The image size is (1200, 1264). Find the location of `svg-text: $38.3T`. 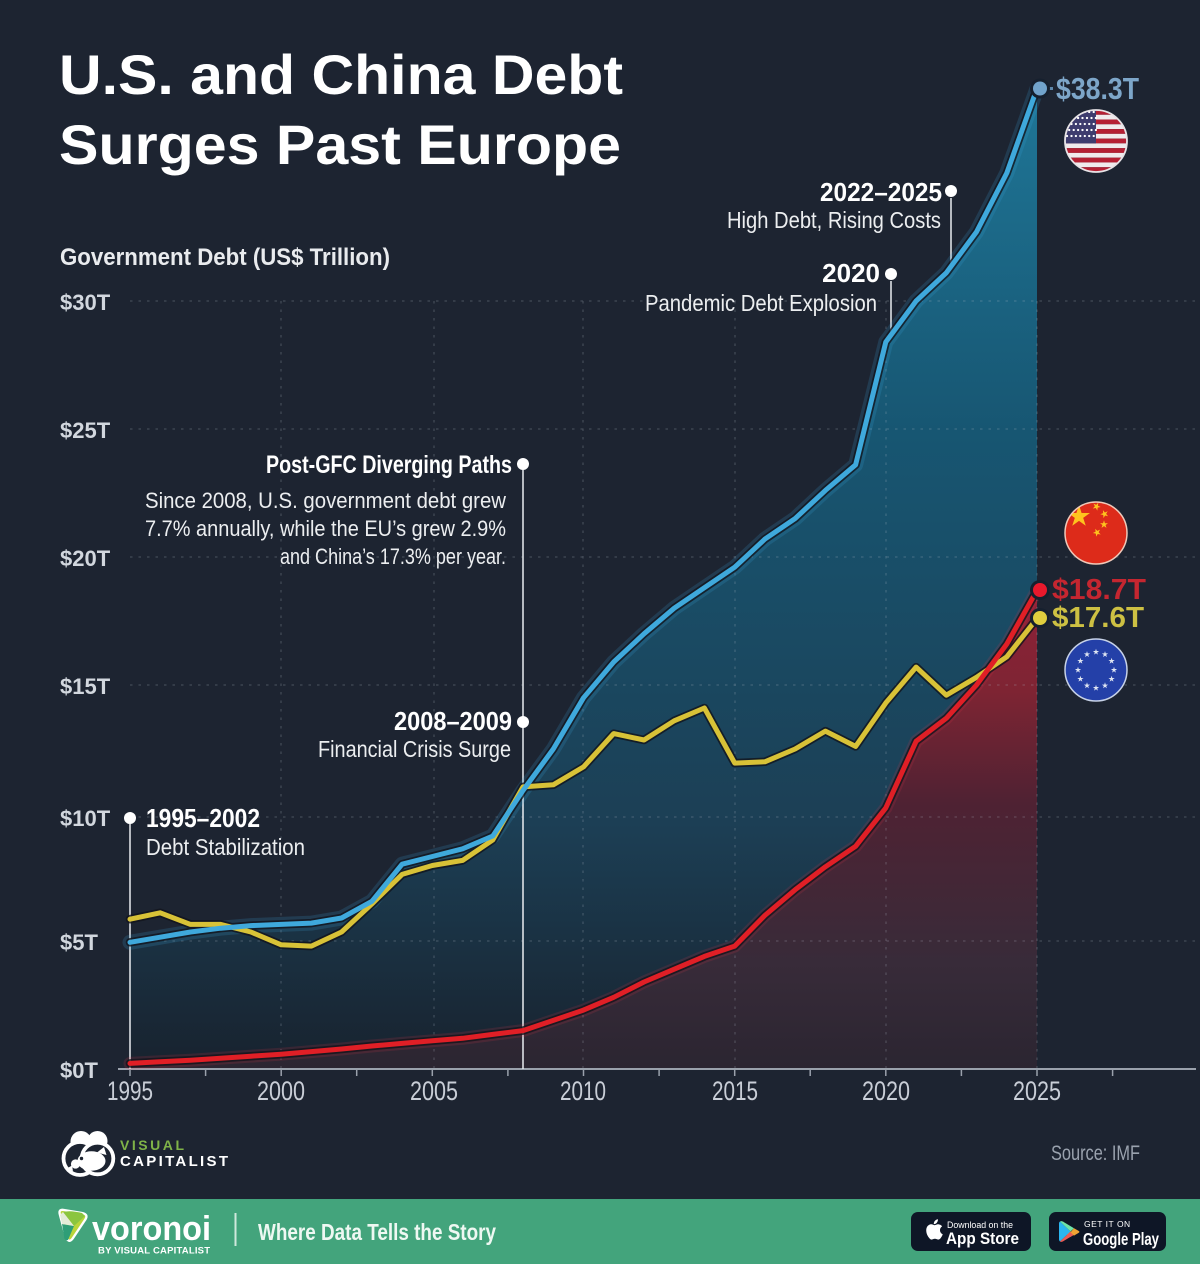

svg-text: $38.3T is located at coordinates (1097, 88).